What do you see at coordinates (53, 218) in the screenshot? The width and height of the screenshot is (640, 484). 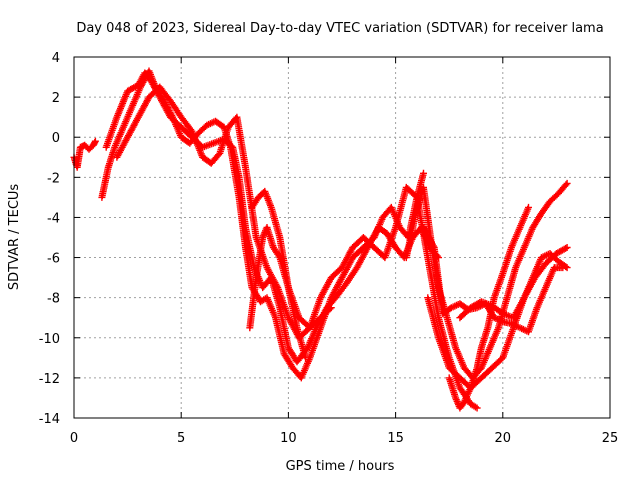 I see `y-tick-label: -4` at bounding box center [53, 218].